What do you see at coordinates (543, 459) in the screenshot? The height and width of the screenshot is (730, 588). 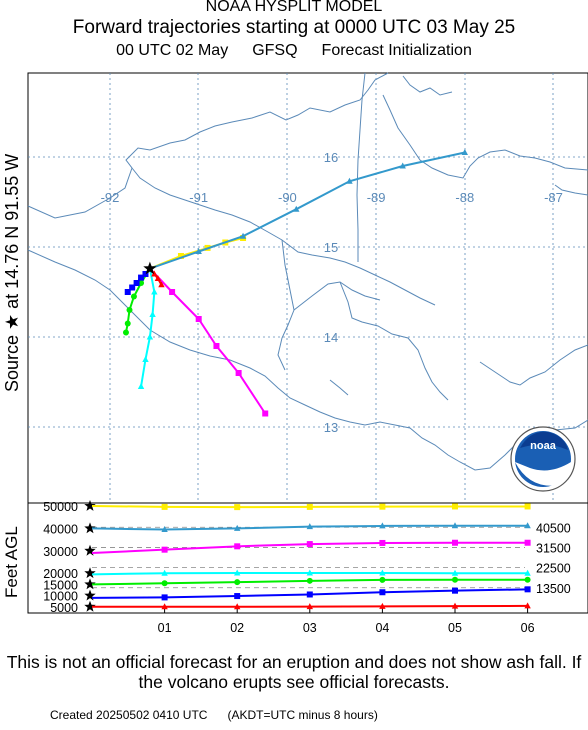 I see `noaa-logo: noaa` at bounding box center [543, 459].